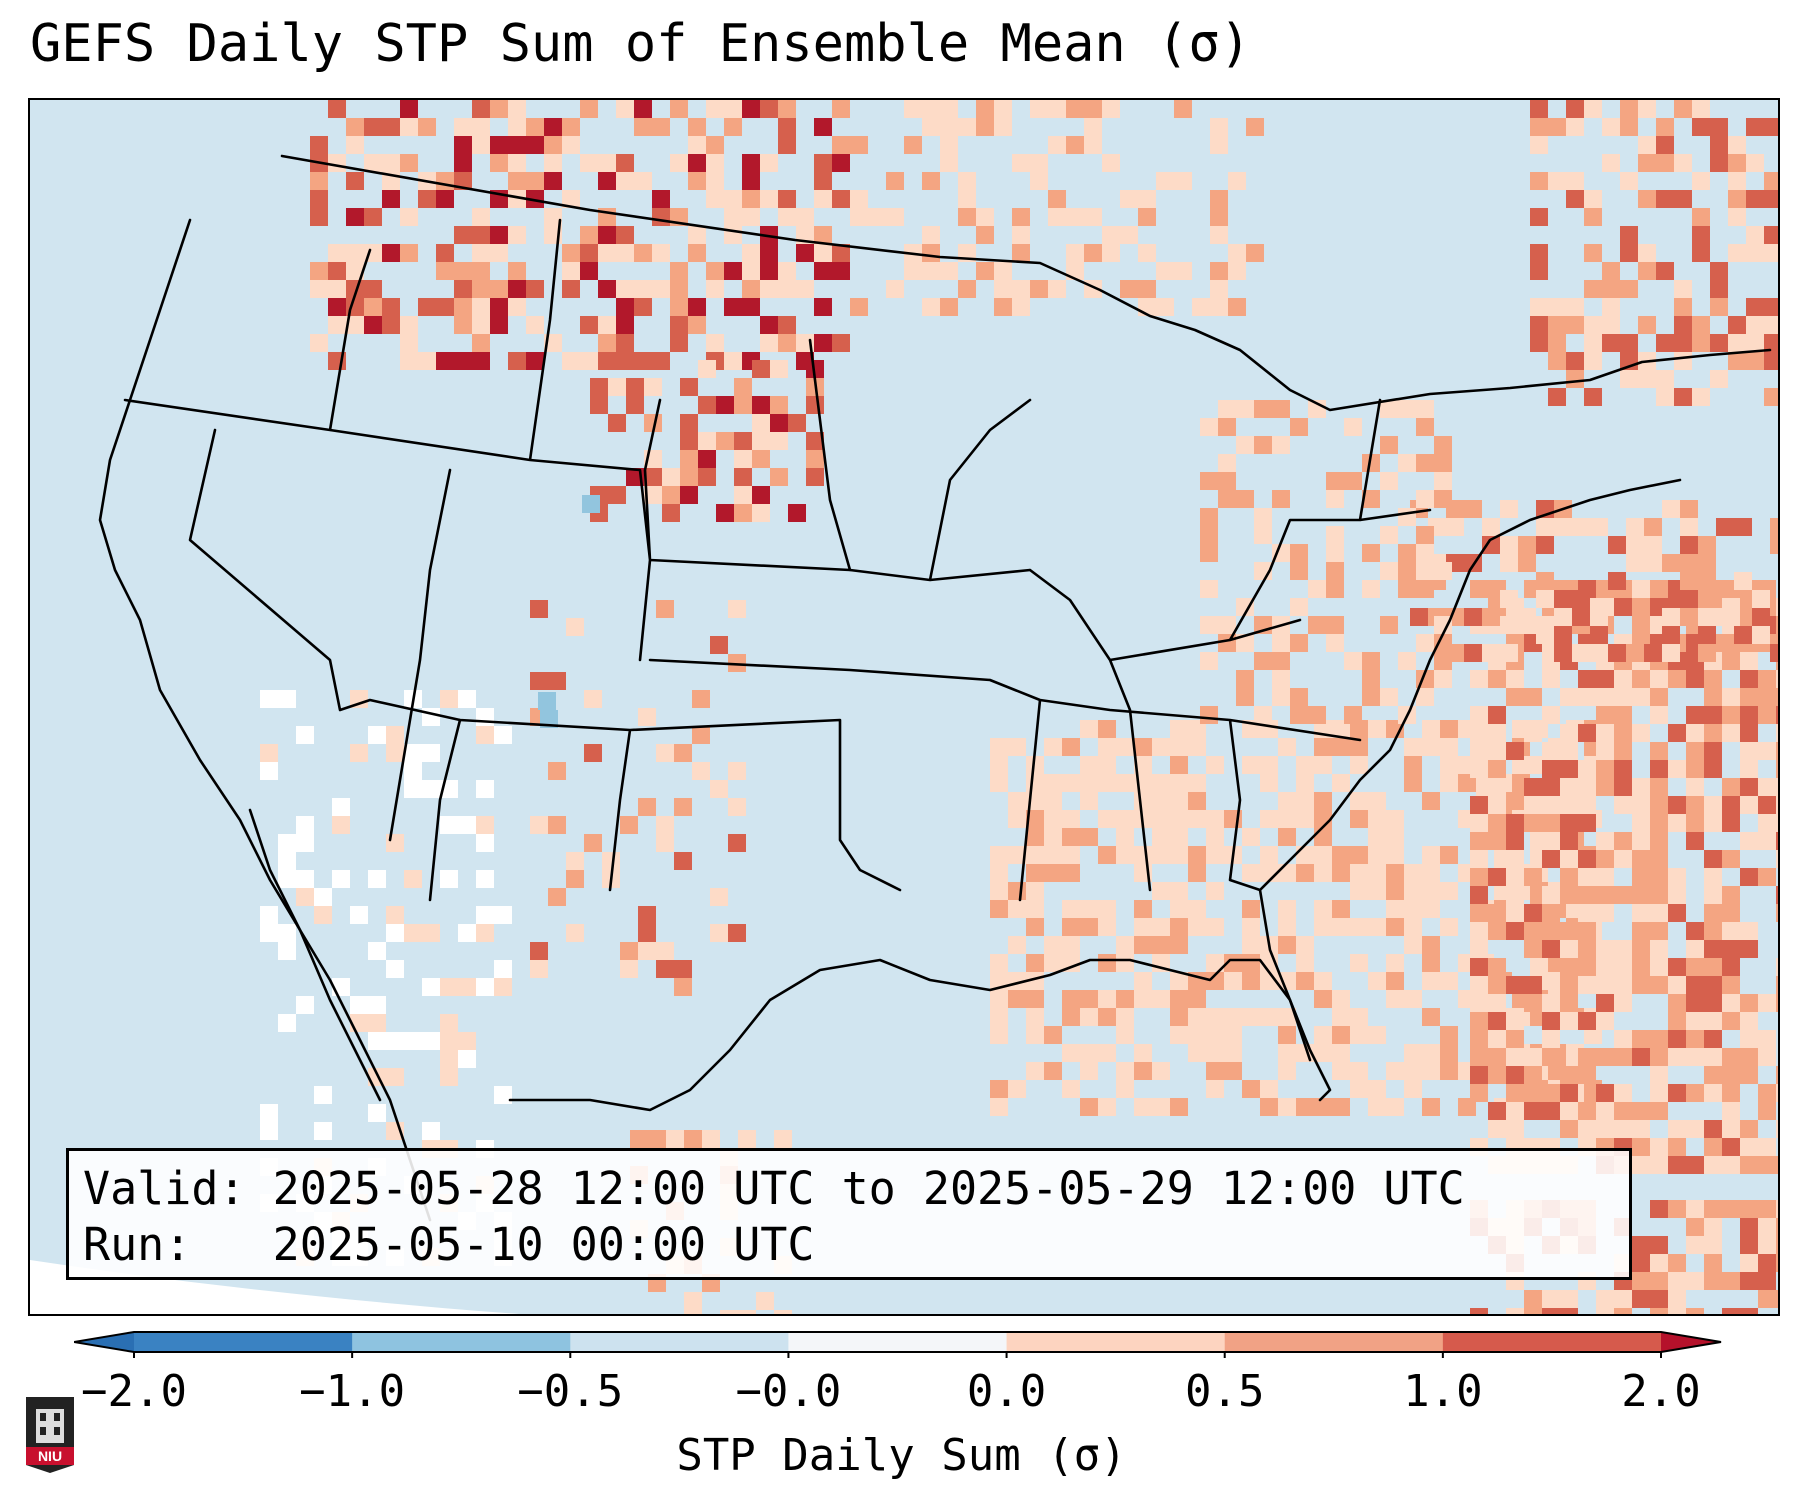 The image size is (1803, 1506). What do you see at coordinates (243, 1342) in the screenshot?
I see `colorbar-bin` at bounding box center [243, 1342].